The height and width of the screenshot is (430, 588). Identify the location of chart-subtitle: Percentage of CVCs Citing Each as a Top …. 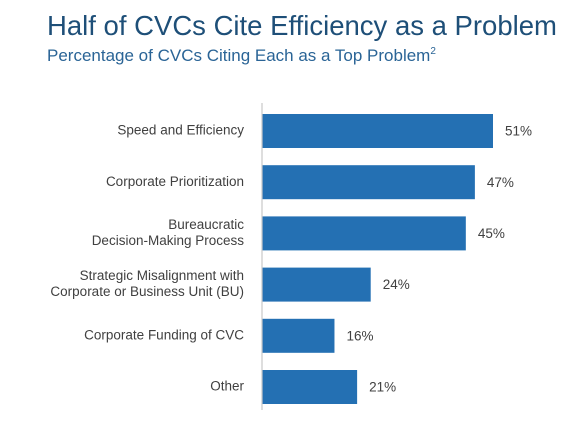
(241, 56).